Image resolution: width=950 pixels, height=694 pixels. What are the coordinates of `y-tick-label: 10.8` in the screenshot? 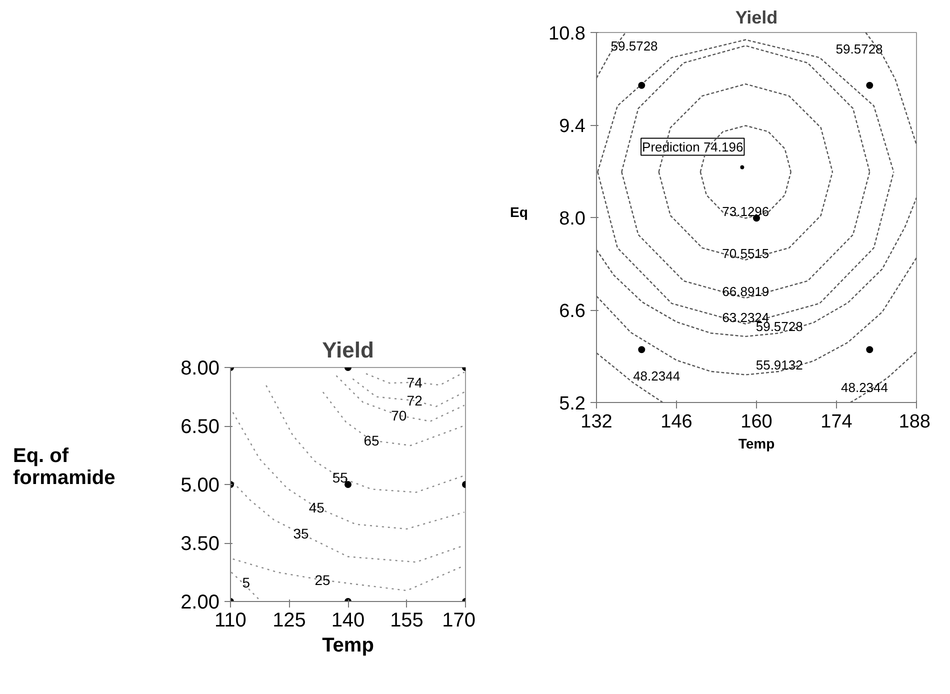 It's located at (567, 34).